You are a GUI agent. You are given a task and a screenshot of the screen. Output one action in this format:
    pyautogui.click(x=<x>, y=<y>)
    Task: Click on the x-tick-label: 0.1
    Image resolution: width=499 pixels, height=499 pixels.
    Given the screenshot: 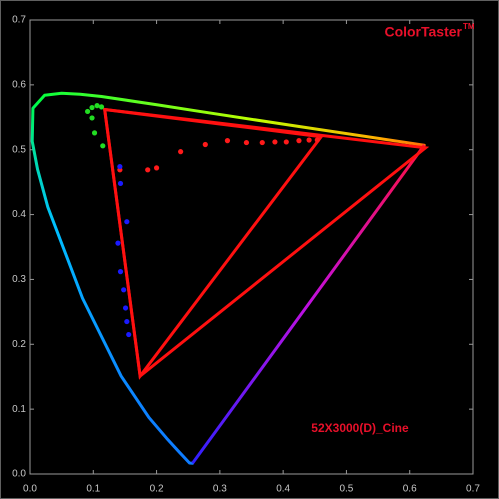 What is the action you would take?
    pyautogui.click(x=93, y=489)
    